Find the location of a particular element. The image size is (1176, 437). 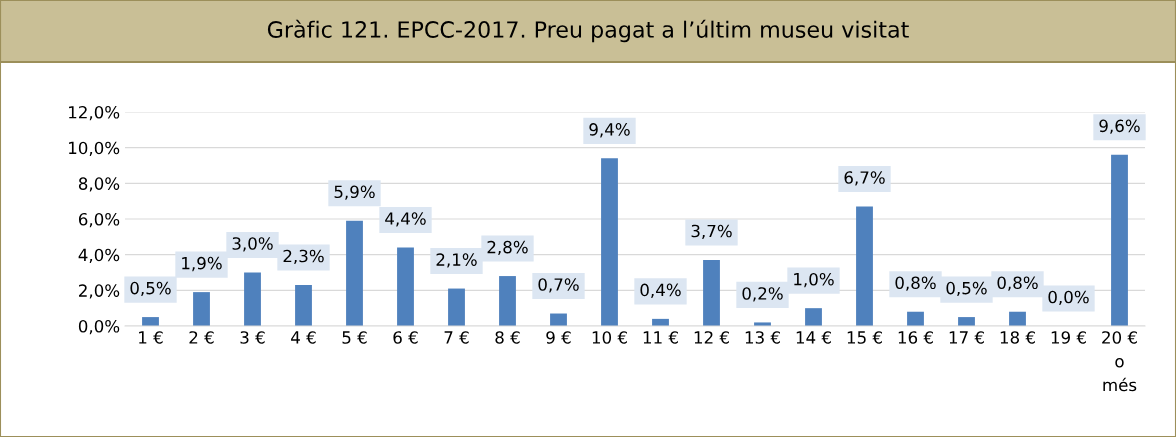

data-label: 2,1% is located at coordinates (456, 260).